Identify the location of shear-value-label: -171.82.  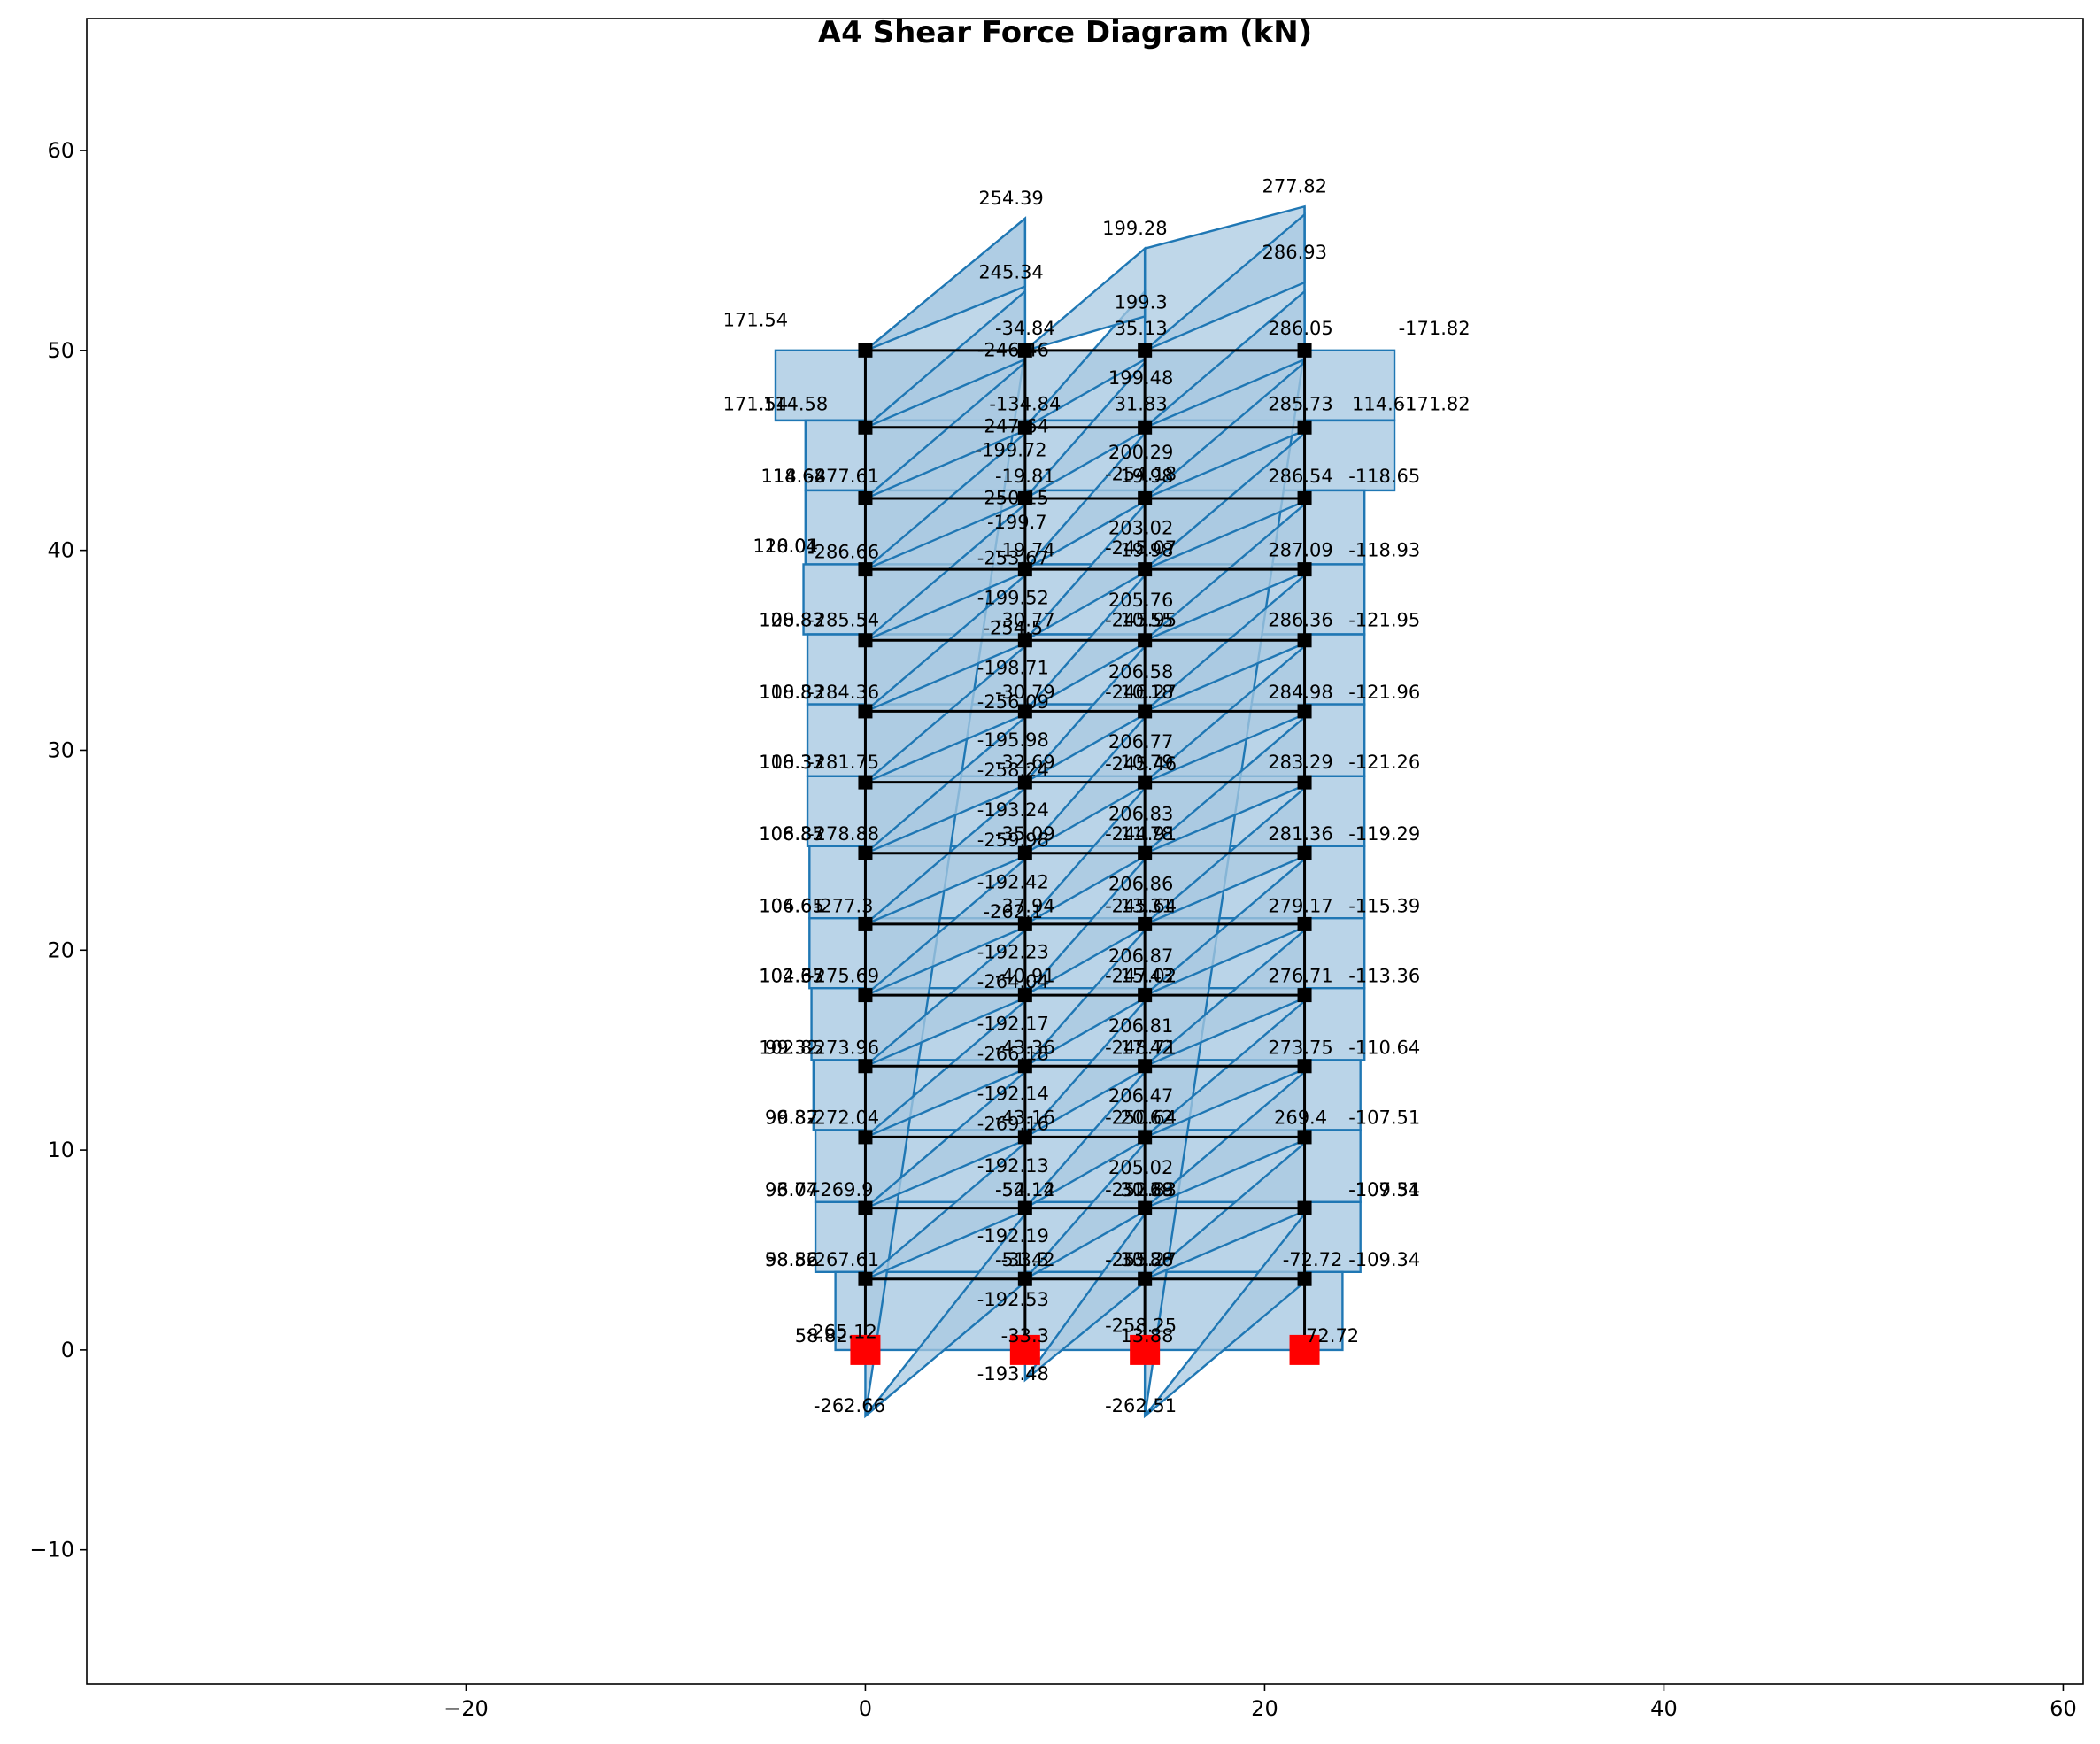
(1435, 405).